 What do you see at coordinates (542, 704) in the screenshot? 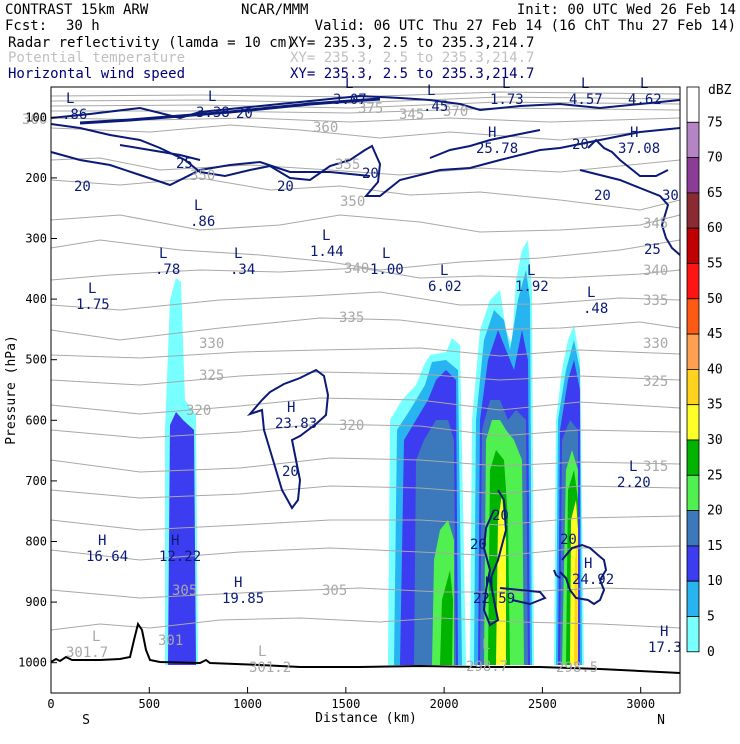
I see `x-tick-label: 2500` at bounding box center [542, 704].